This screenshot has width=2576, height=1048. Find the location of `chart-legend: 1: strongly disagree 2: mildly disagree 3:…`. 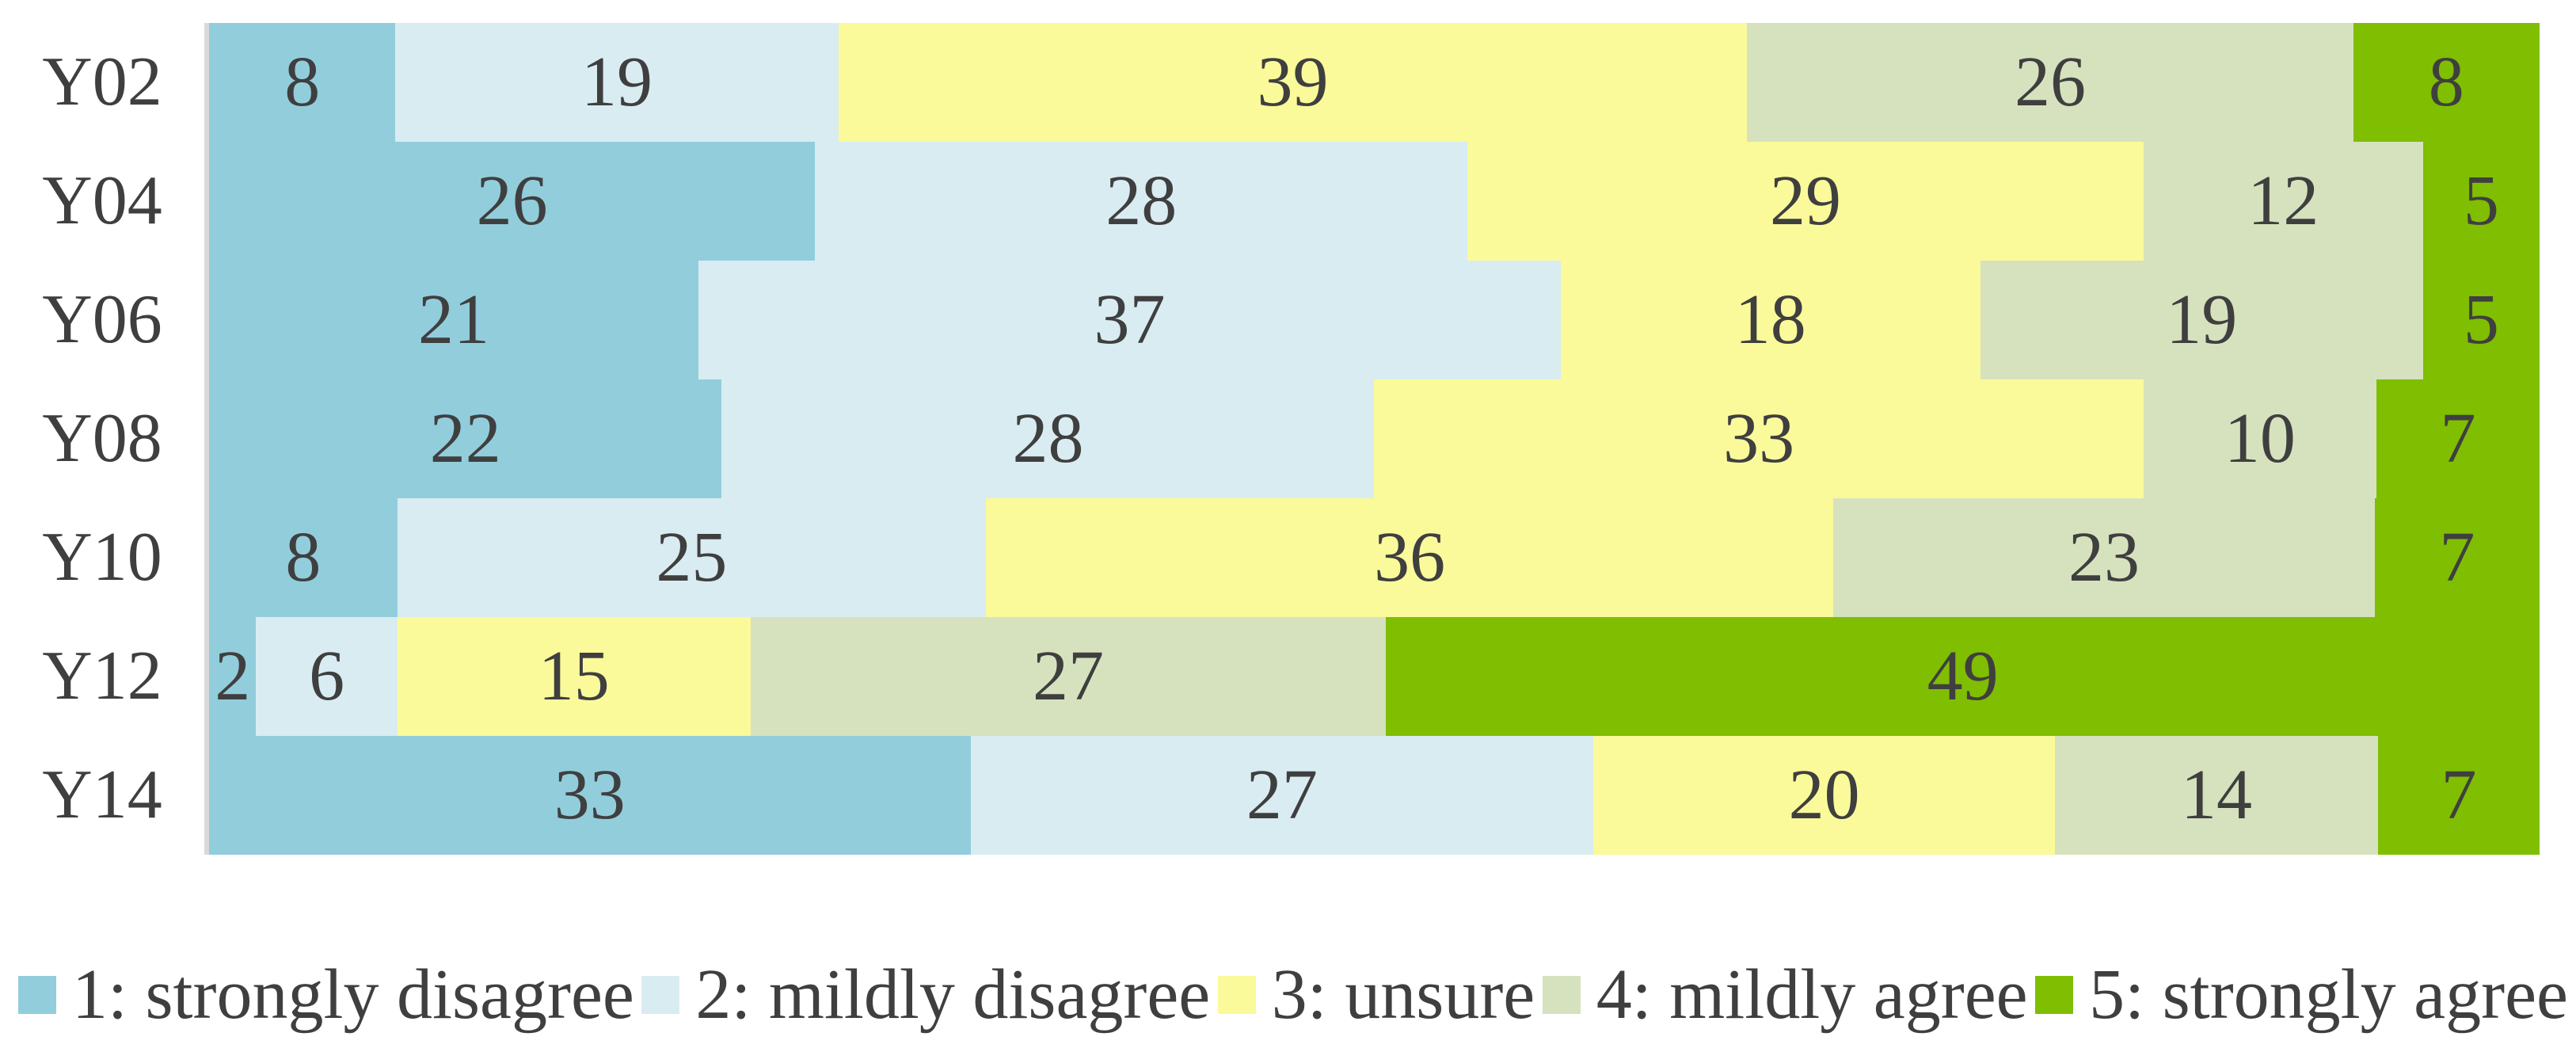

chart-legend: 1: strongly disagree 2: mildly disagree 3:… is located at coordinates (1288, 995).